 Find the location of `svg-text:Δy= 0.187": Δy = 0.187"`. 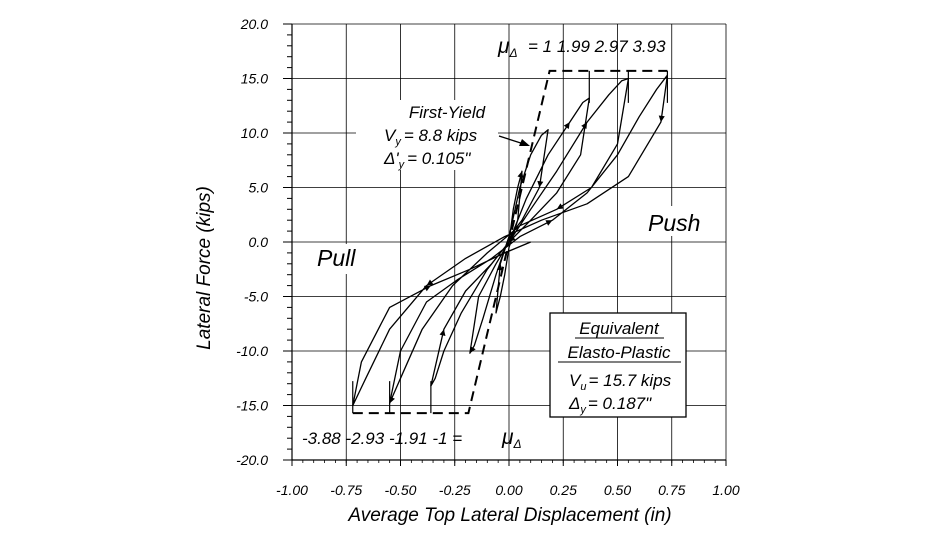

svg-text:Δy= 0.187": Δy = 0.187" is located at coordinates (610, 405).